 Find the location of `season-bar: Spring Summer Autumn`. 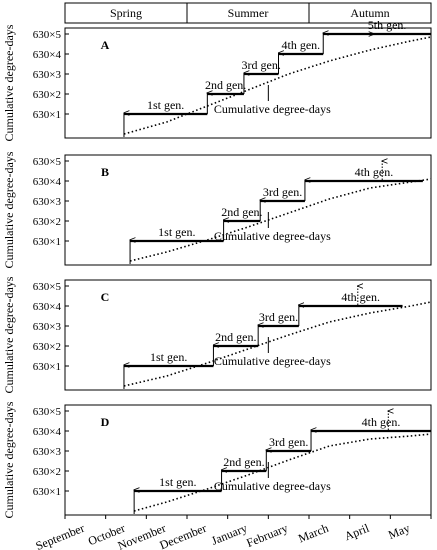

season-bar: Spring Summer Autumn is located at coordinates (248, 13).